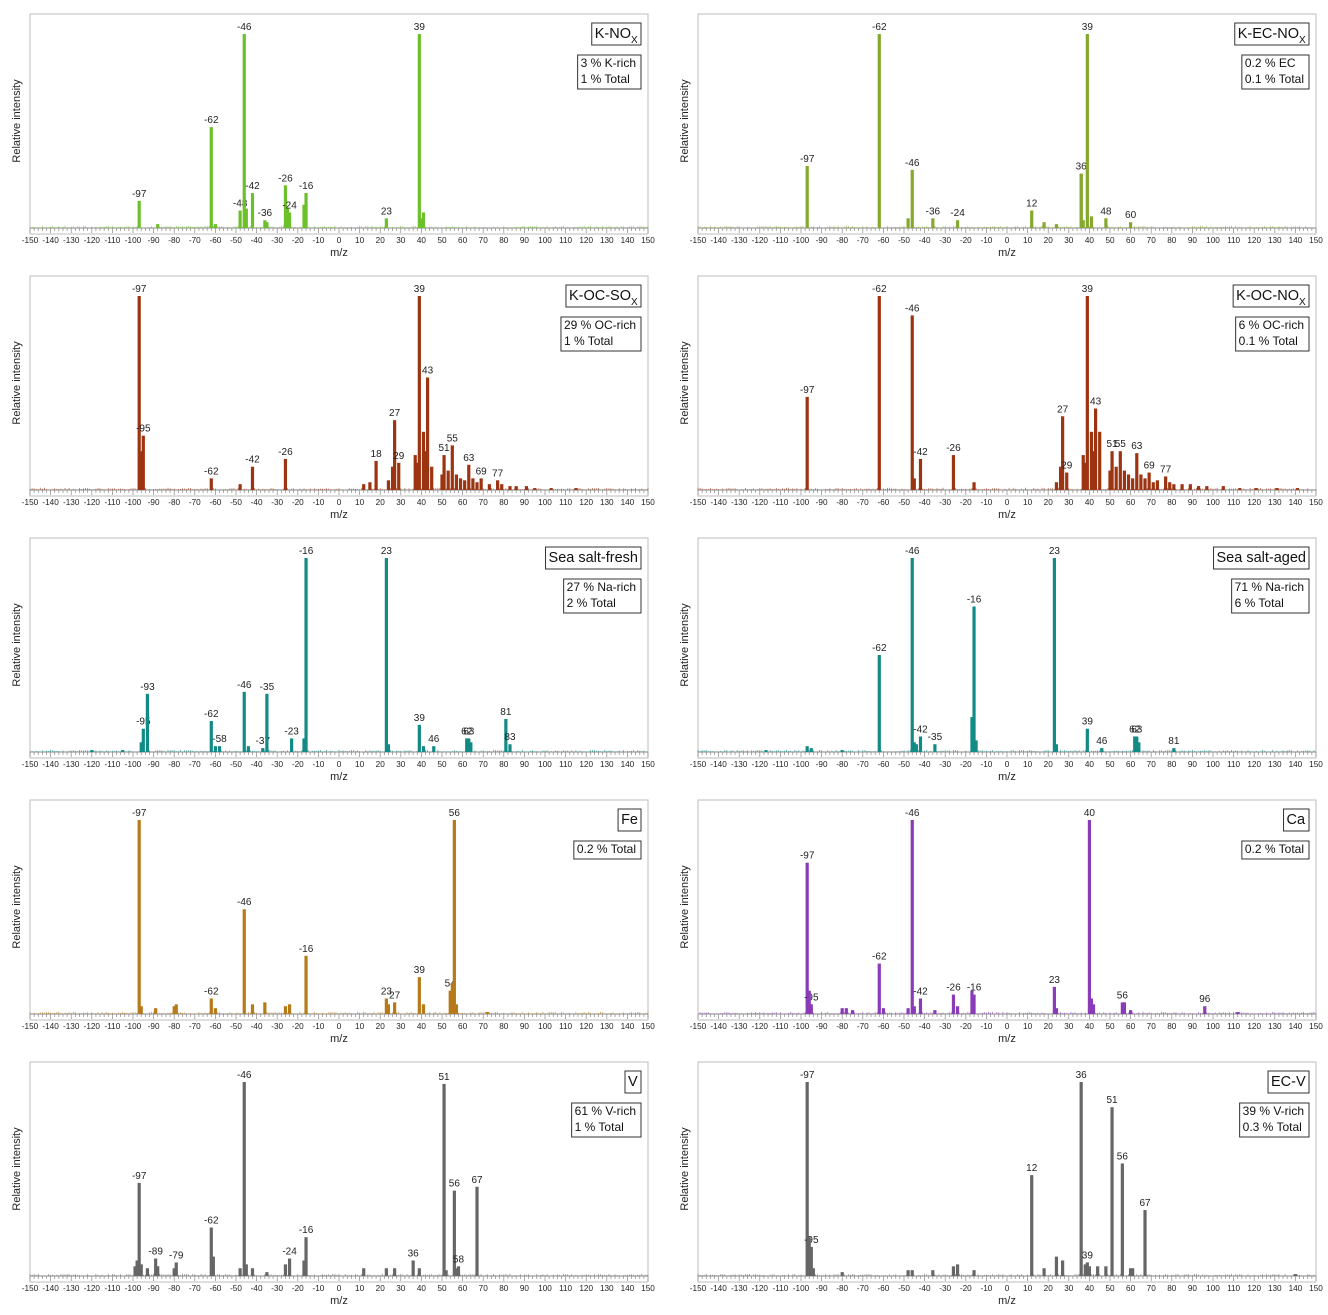  What do you see at coordinates (298, 1288) in the screenshot?
I see `x-tick-label: -20` at bounding box center [298, 1288].